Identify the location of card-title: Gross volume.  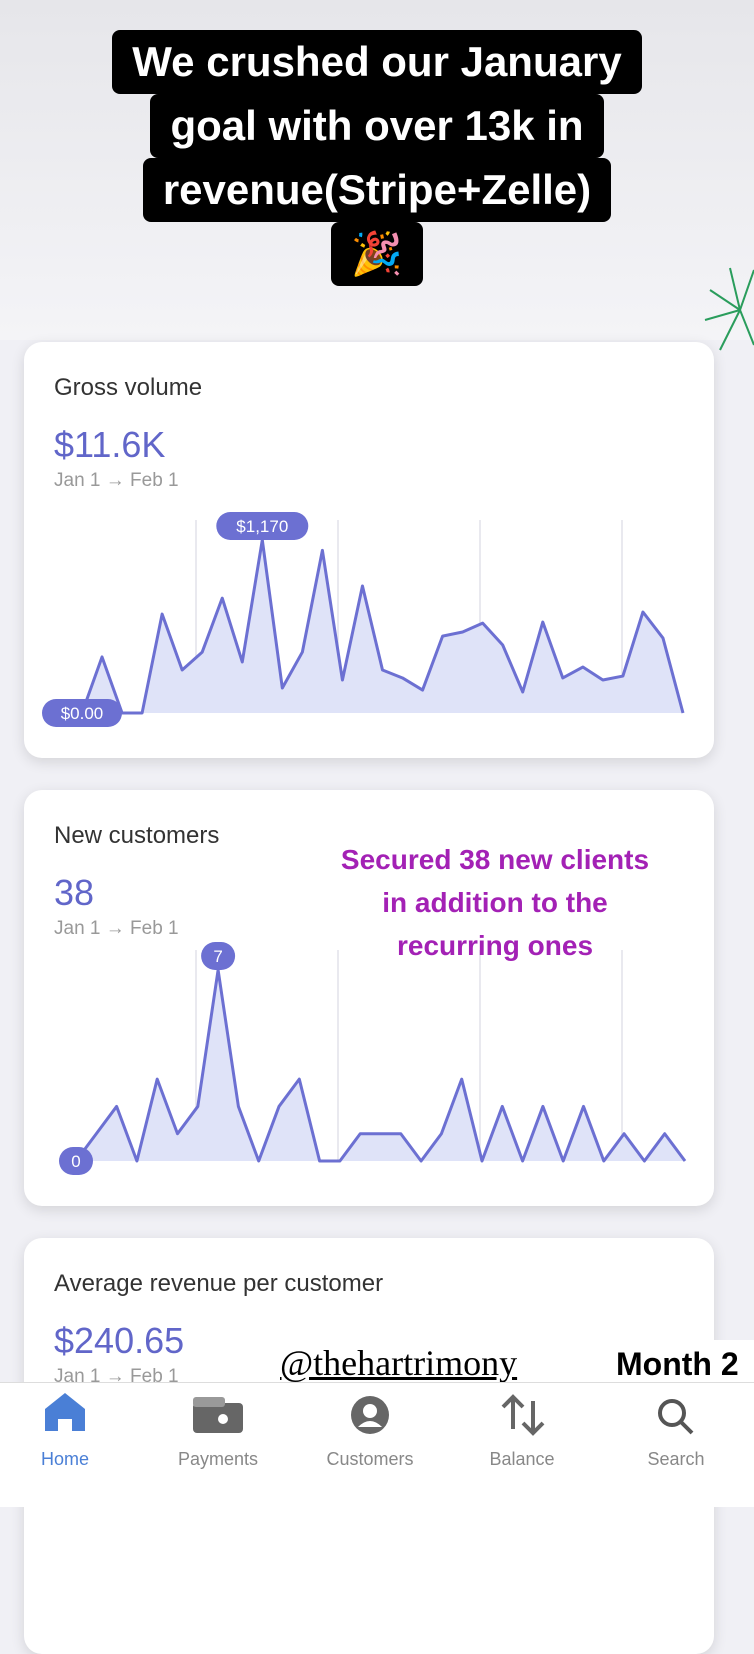
(128, 387).